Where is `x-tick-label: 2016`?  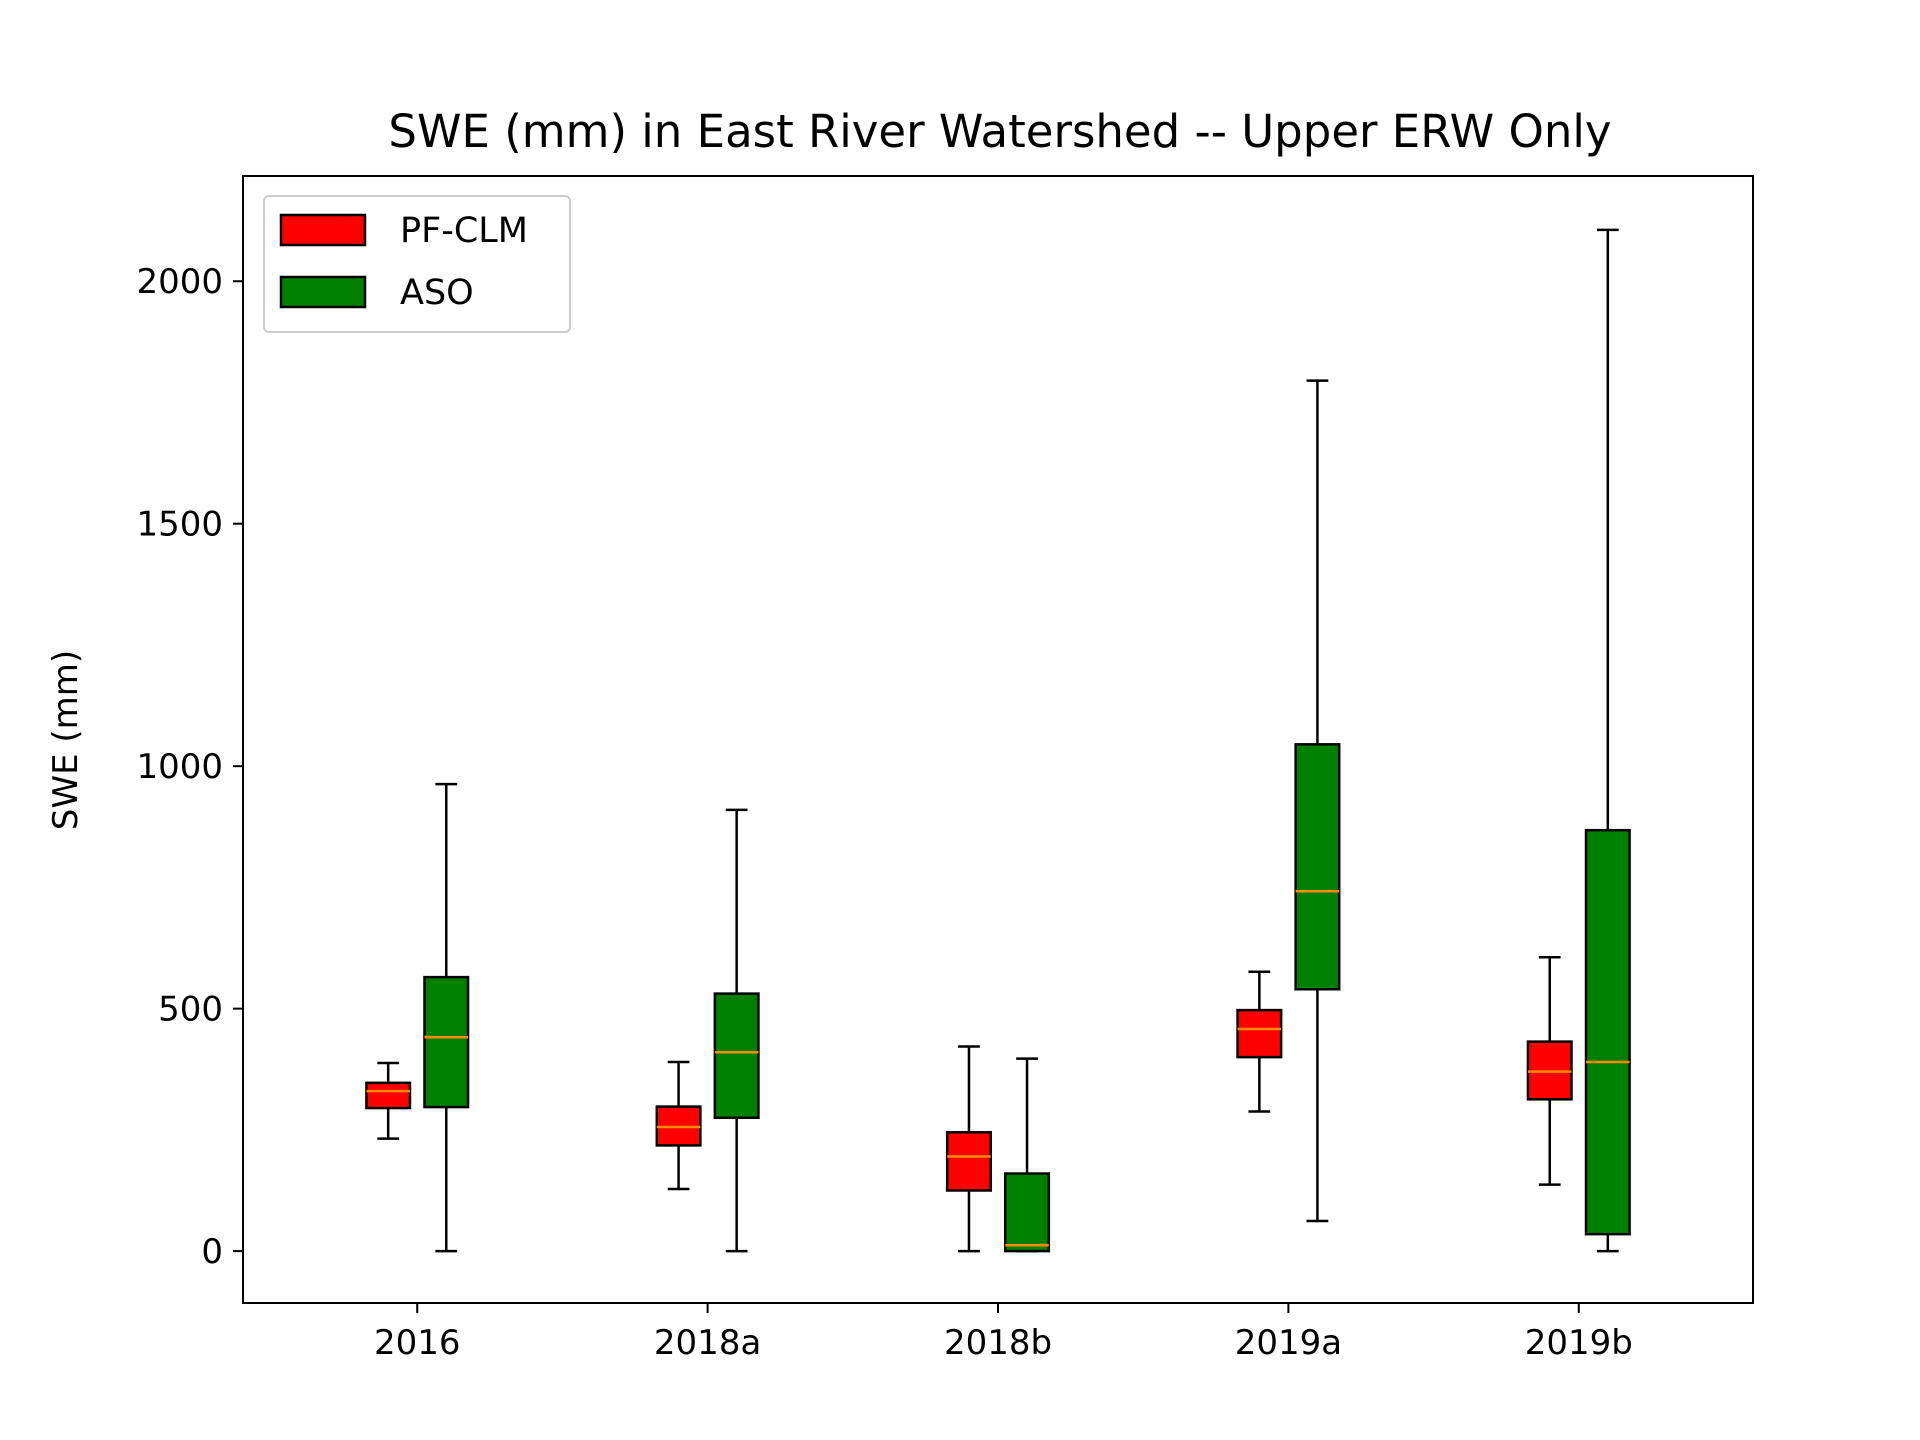
x-tick-label: 2016 is located at coordinates (417, 1343).